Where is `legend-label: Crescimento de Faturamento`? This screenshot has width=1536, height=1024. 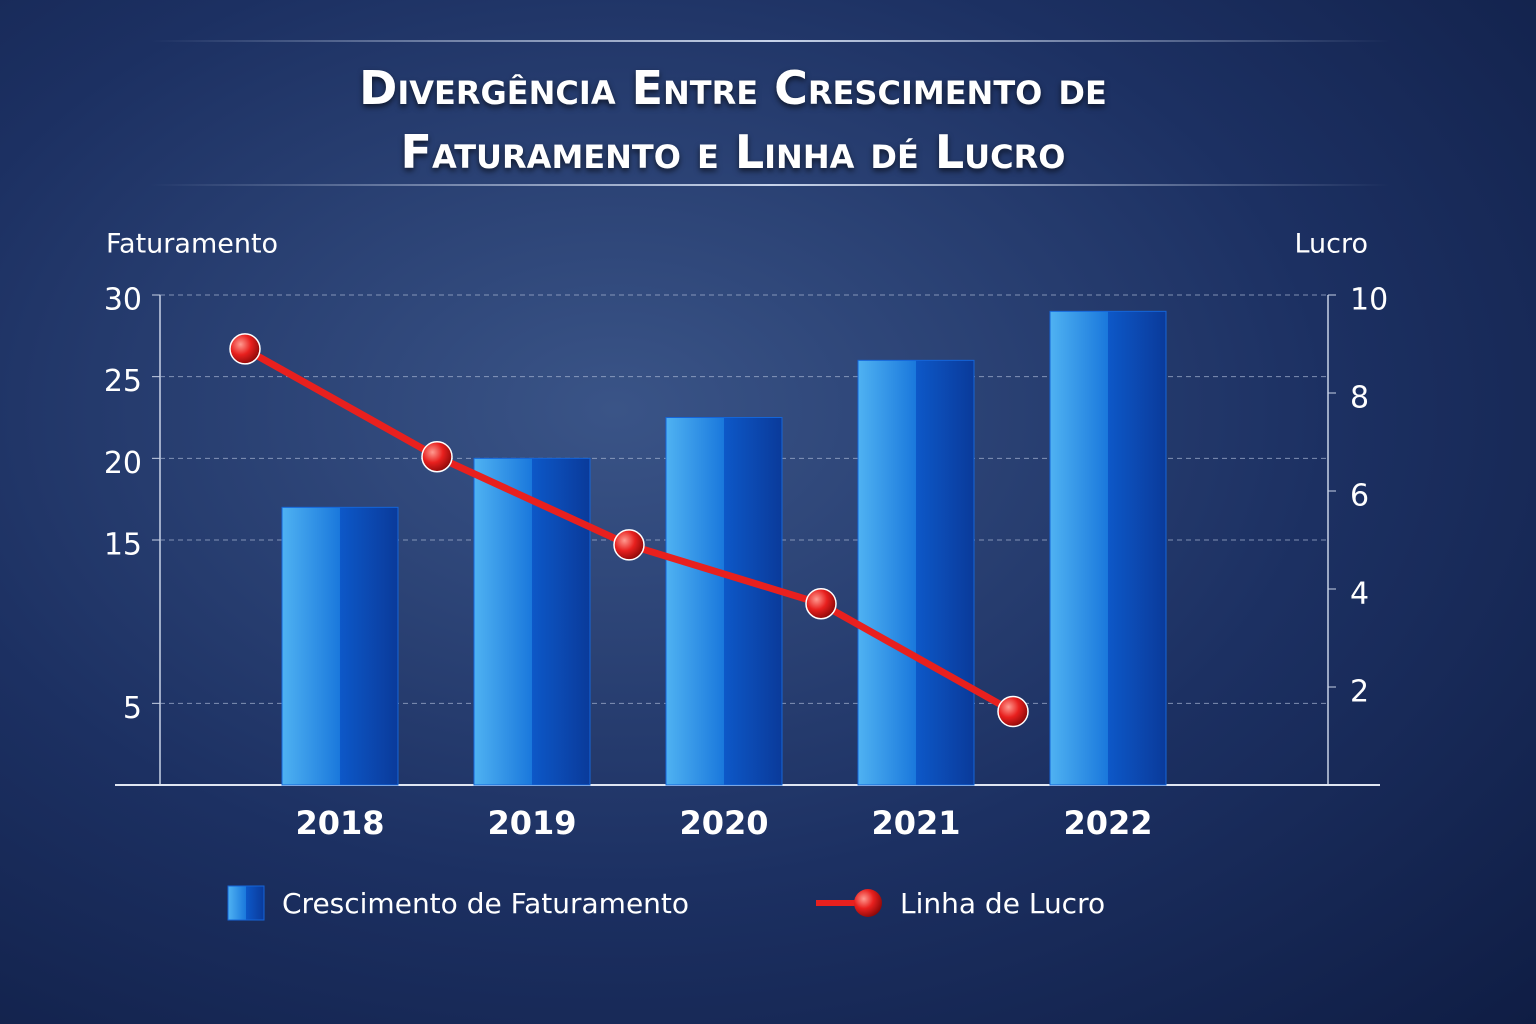
legend-label: Crescimento de Faturamento is located at coordinates (485, 903).